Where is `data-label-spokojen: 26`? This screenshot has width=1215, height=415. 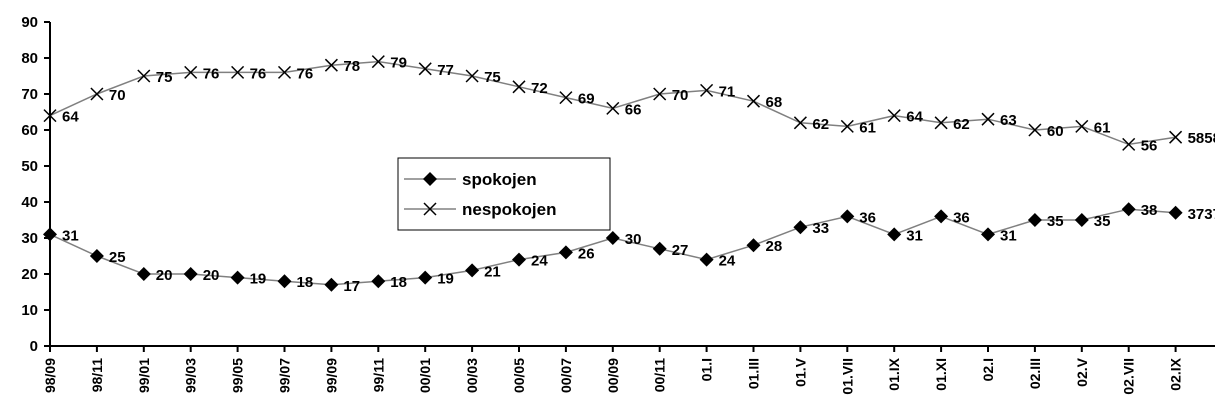
data-label-spokojen: 26 is located at coordinates (586, 253).